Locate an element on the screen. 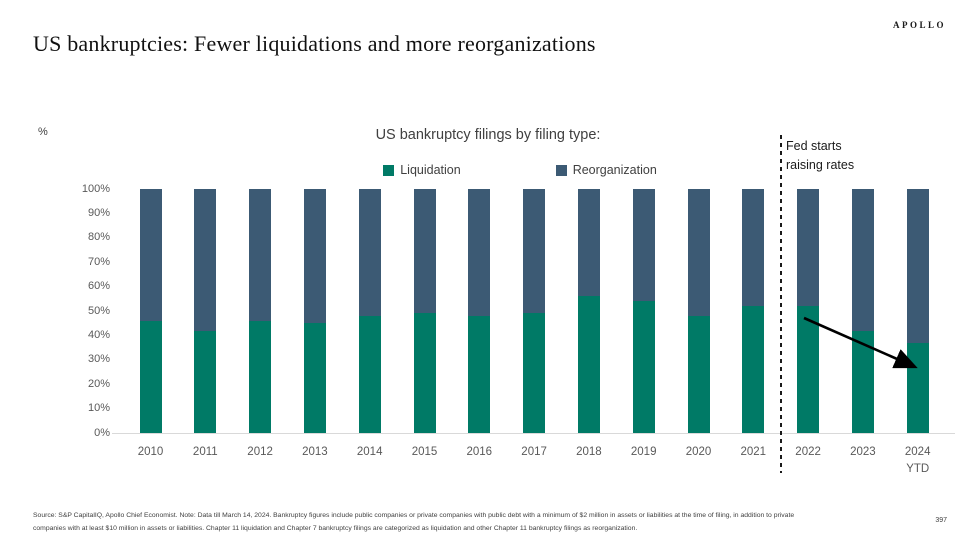 The height and width of the screenshot is (549, 977). stacked-bar-2010 is located at coordinates (150, 311).